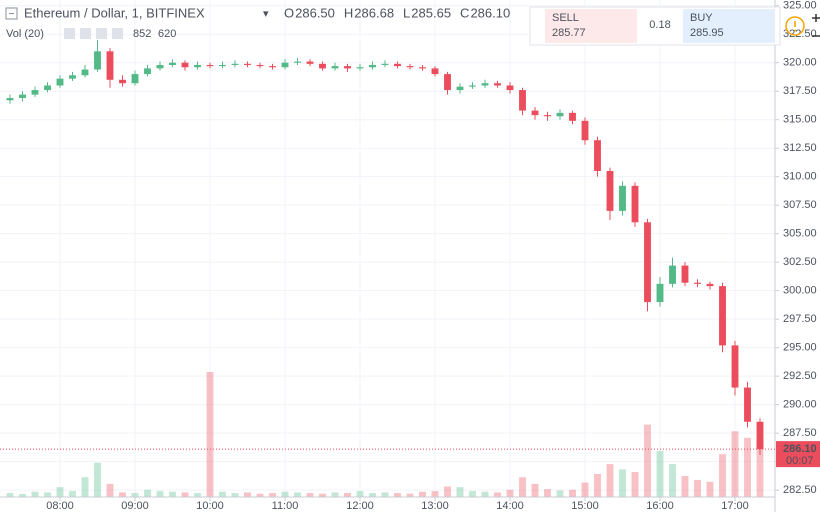 The height and width of the screenshot is (512, 820). Describe the element at coordinates (142, 34) in the screenshot. I see `volume-value: 852` at that location.